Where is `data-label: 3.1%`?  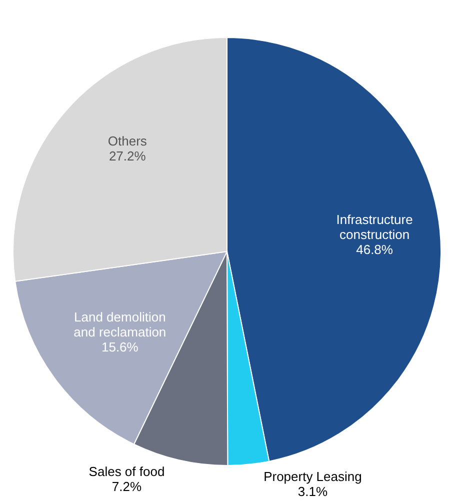
data-label: 3.1% is located at coordinates (313, 491).